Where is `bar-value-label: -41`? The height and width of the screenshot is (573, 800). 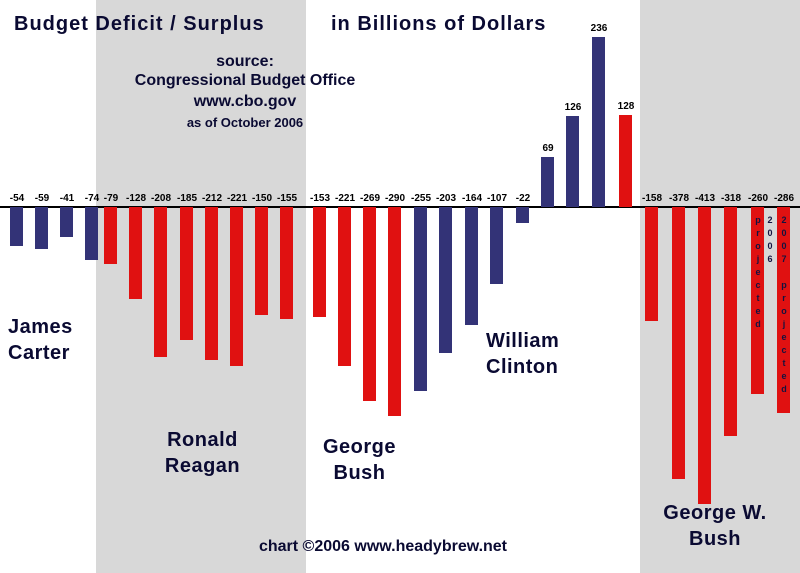 bar-value-label: -41 is located at coordinates (67, 198).